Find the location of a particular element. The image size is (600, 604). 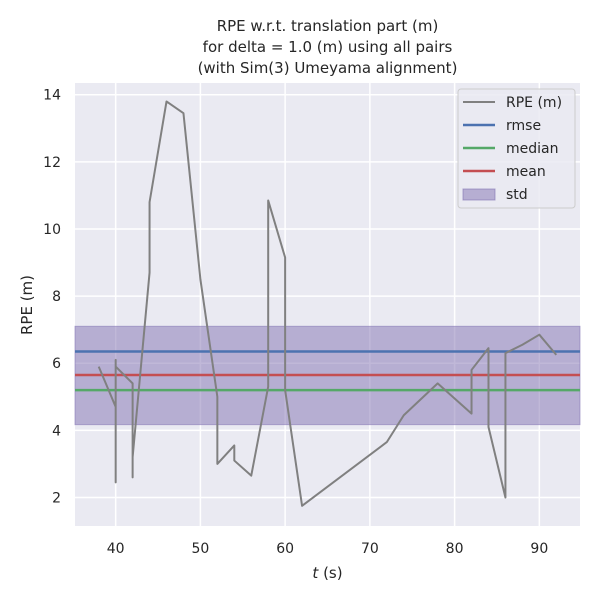

x-axis-label-unit: (s) is located at coordinates (330, 573).